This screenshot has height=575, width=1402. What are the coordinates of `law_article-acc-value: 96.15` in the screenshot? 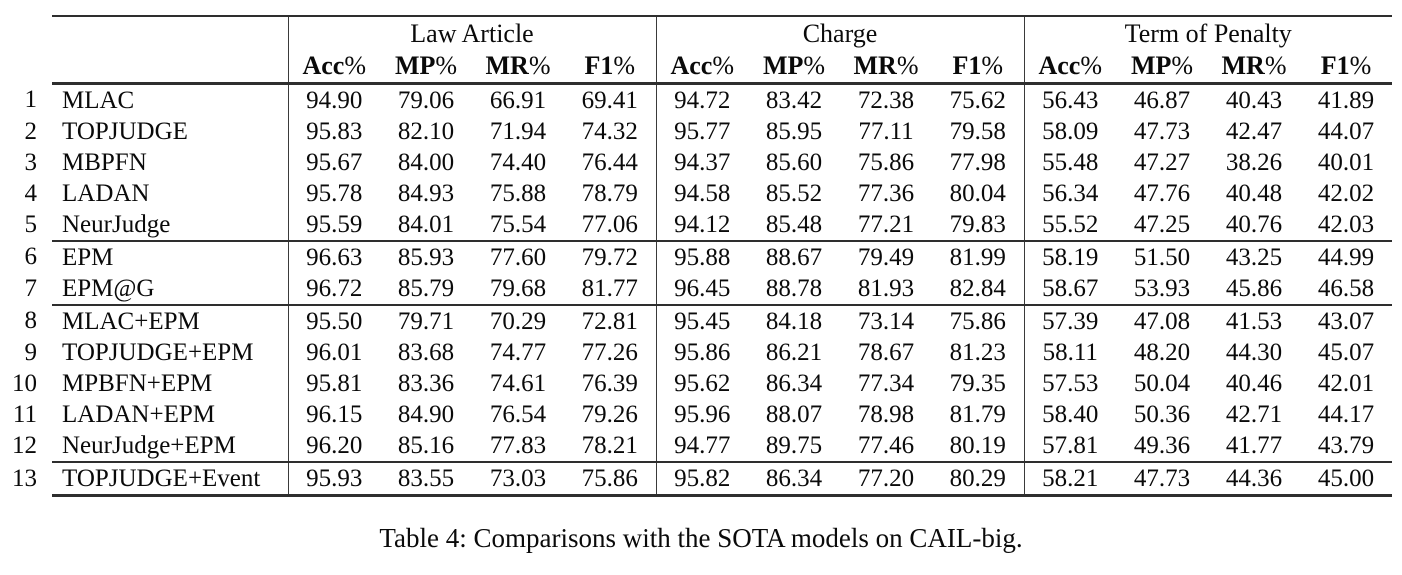 It's located at (334, 414).